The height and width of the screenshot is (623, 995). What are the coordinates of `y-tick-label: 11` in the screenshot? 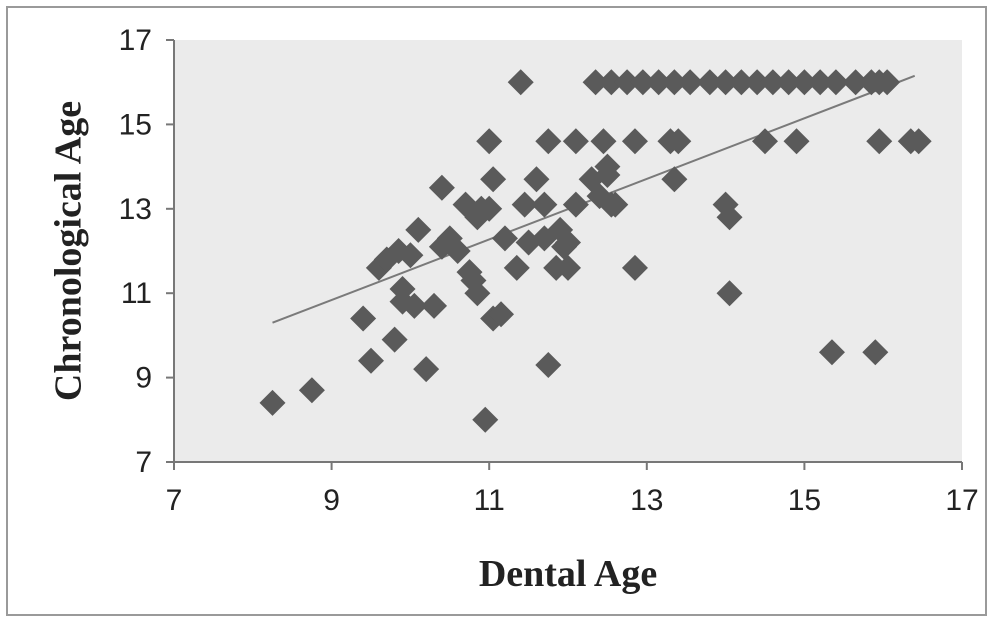 It's located at (136, 293).